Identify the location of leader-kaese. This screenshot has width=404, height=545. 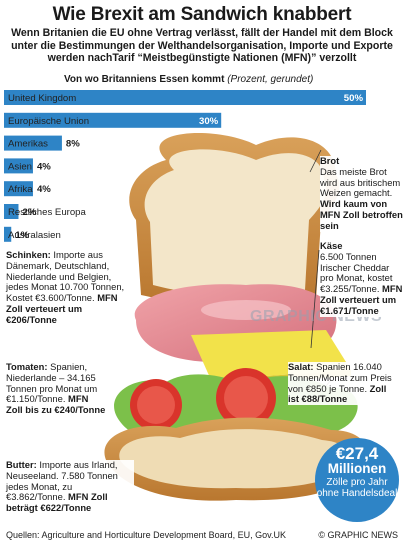
(315, 299).